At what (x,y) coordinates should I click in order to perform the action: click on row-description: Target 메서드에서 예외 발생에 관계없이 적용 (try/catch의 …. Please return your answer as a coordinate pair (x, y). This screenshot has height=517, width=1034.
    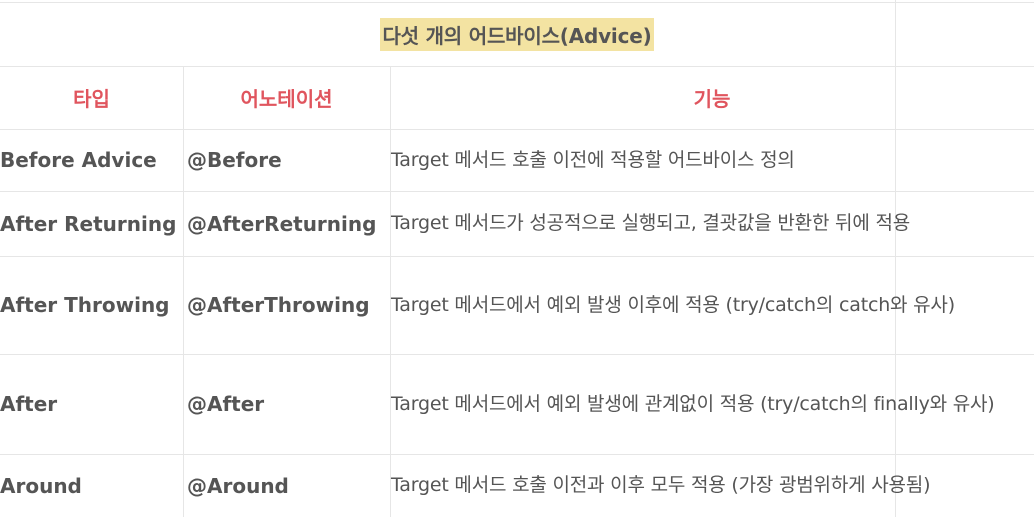
    Looking at the image, I should click on (693, 403).